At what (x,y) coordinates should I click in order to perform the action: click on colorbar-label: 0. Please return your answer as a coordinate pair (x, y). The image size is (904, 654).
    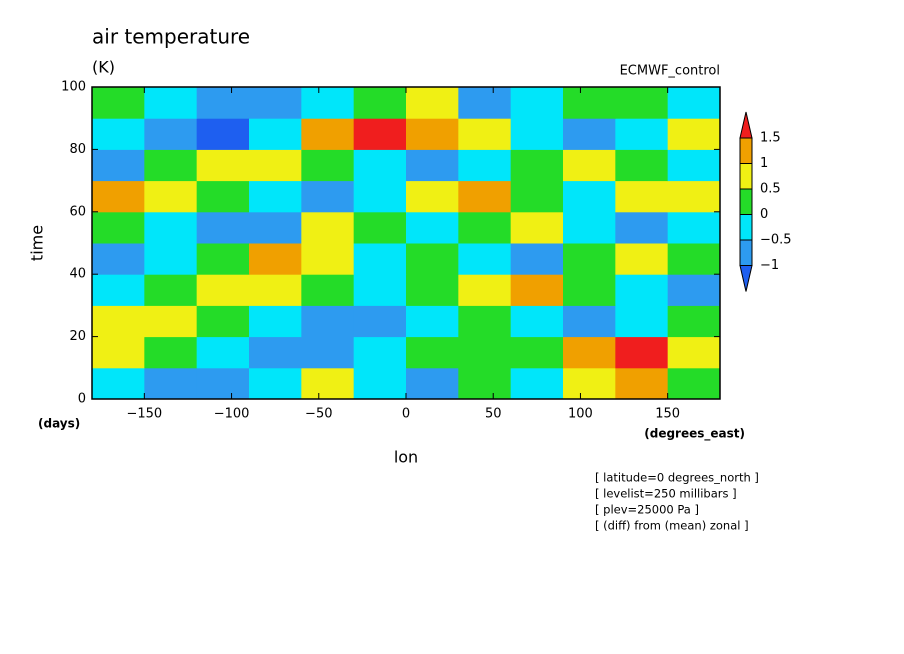
    Looking at the image, I should click on (764, 214).